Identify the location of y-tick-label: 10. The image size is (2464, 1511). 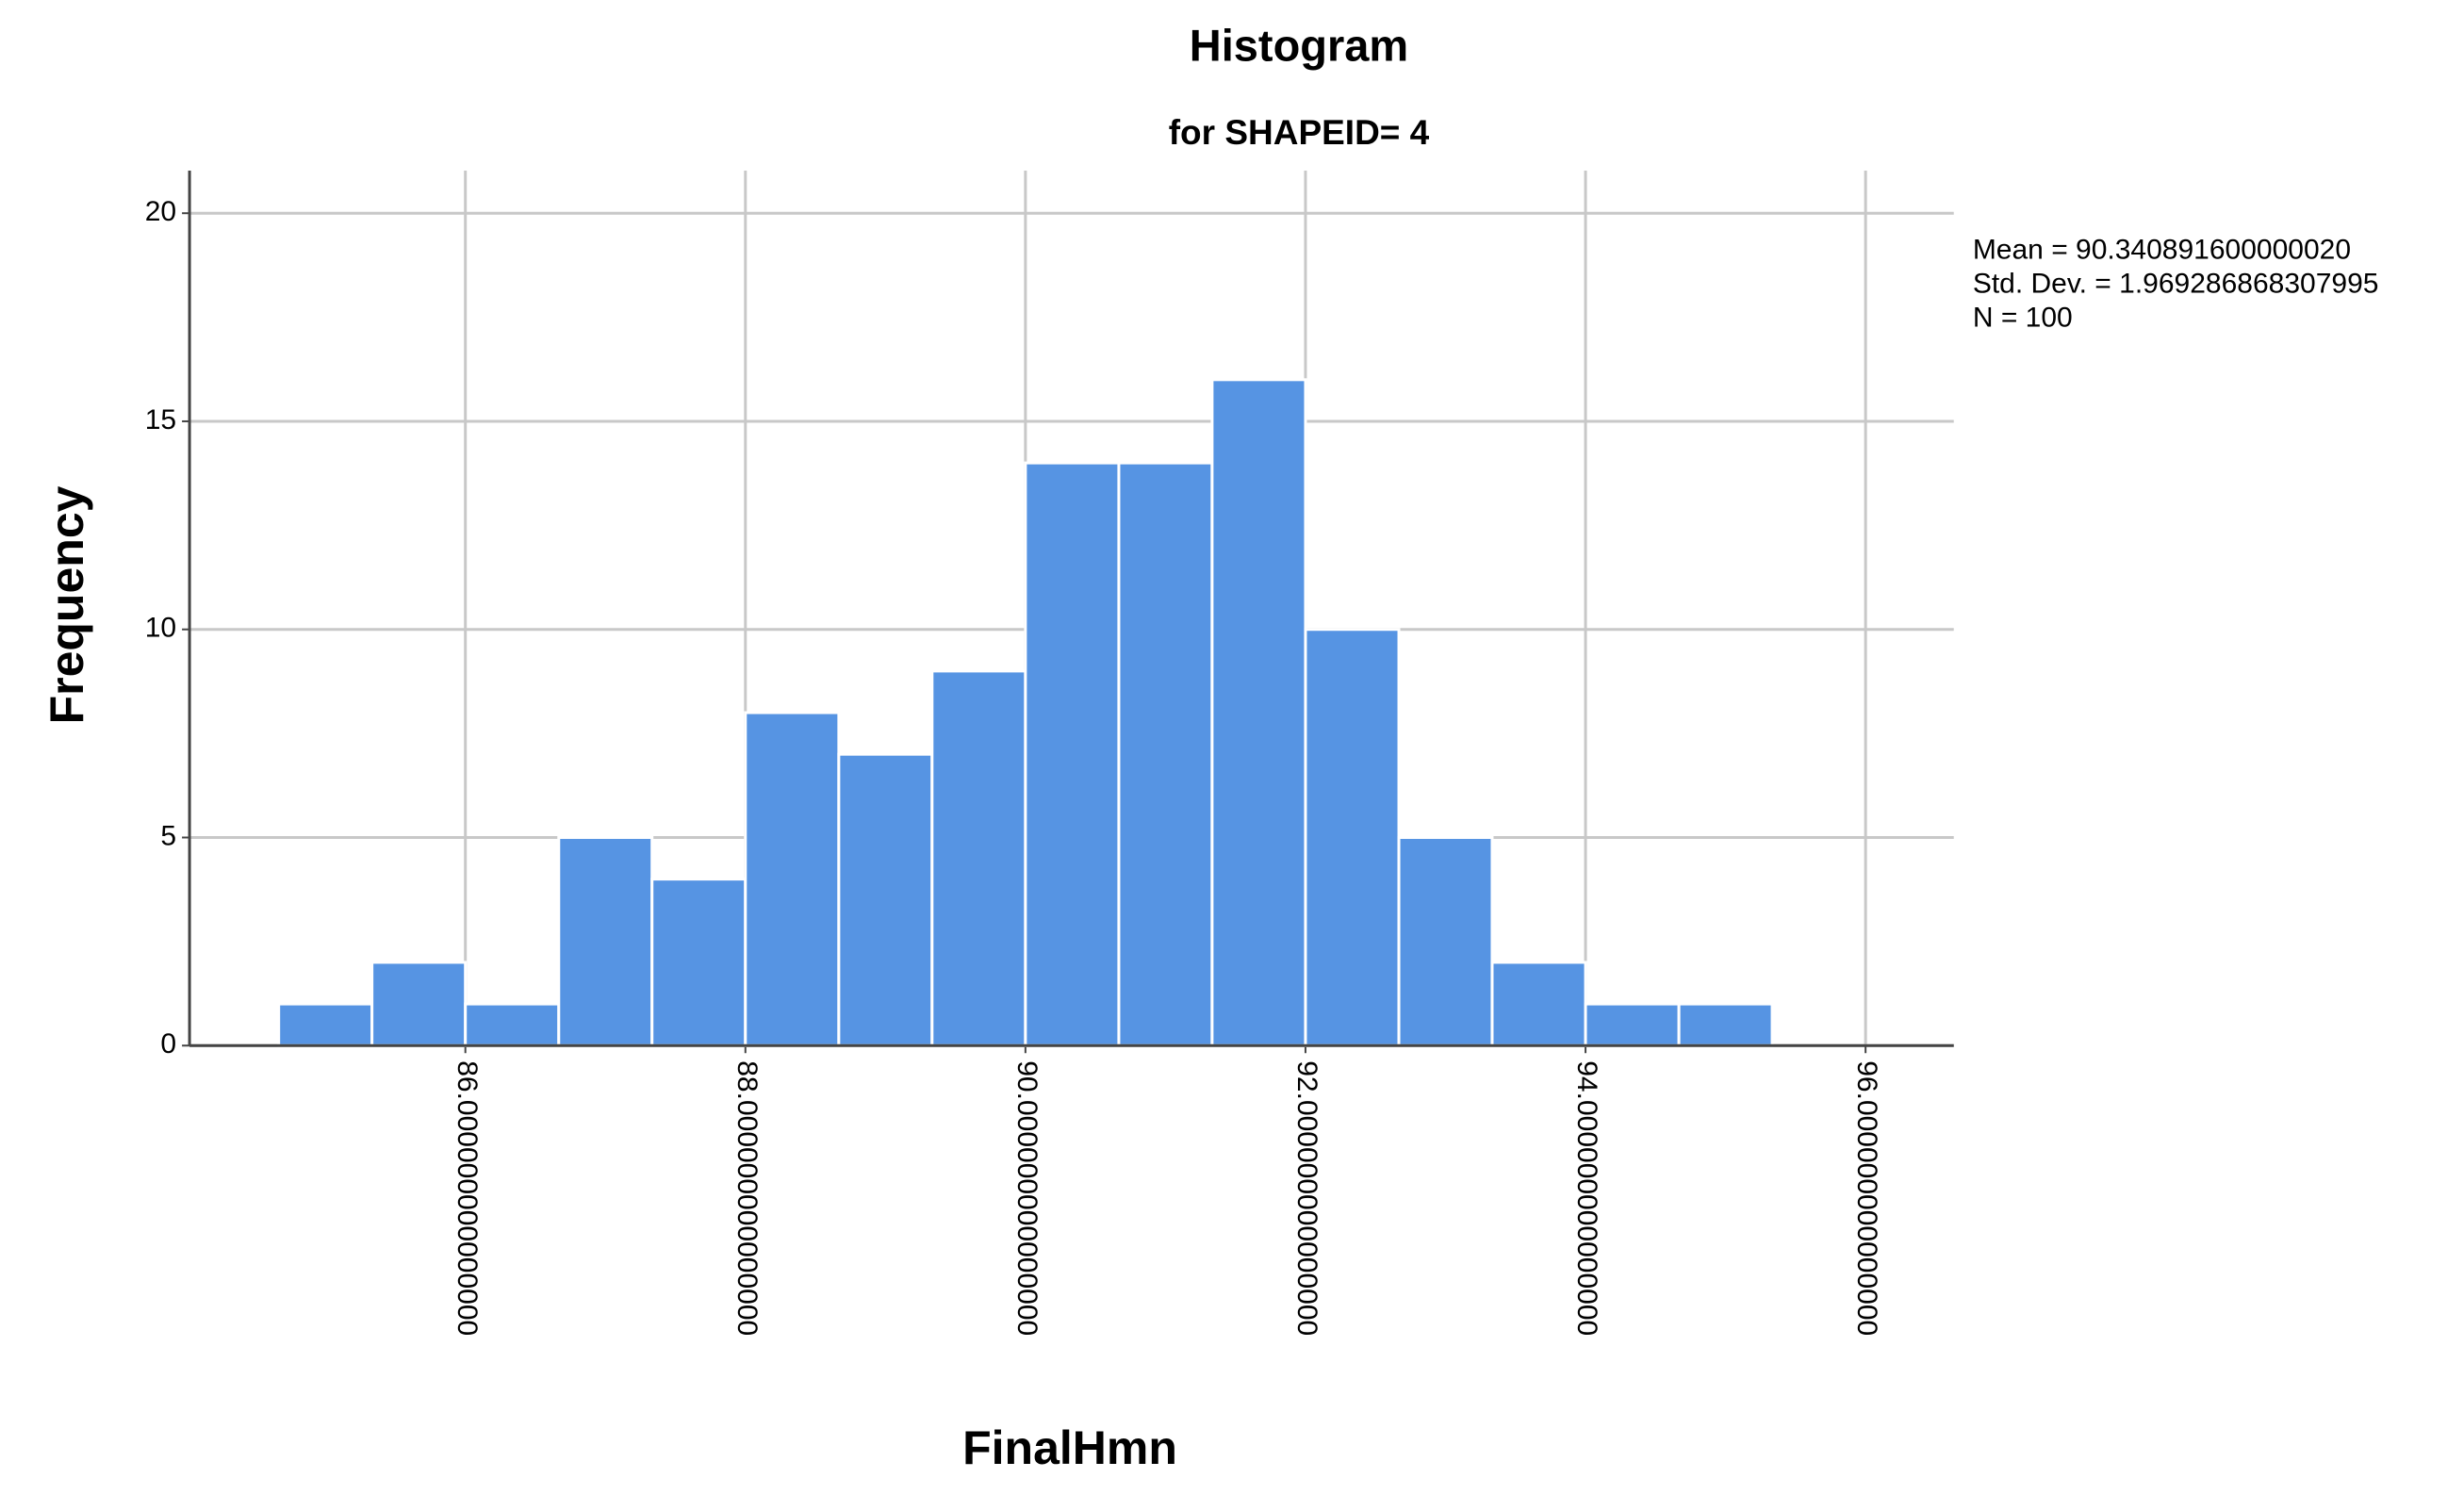
(160, 628).